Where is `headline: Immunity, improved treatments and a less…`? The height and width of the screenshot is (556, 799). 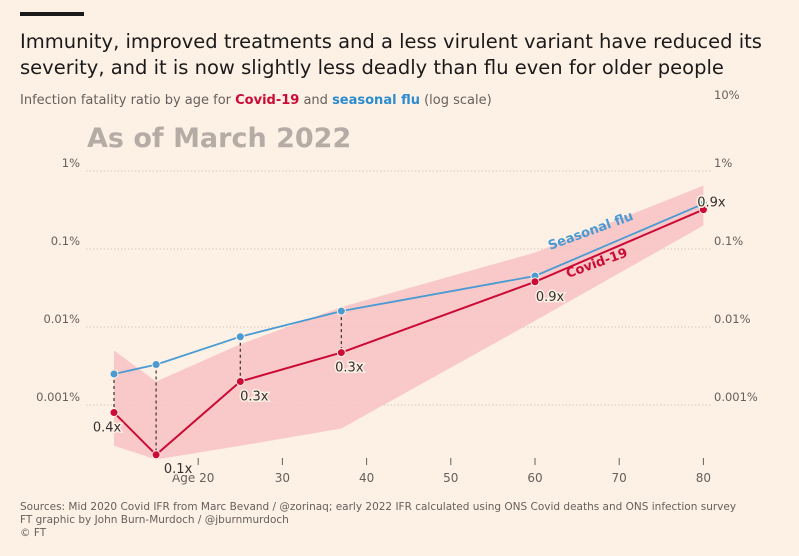 headline: Immunity, improved treatments and a less… is located at coordinates (391, 54).